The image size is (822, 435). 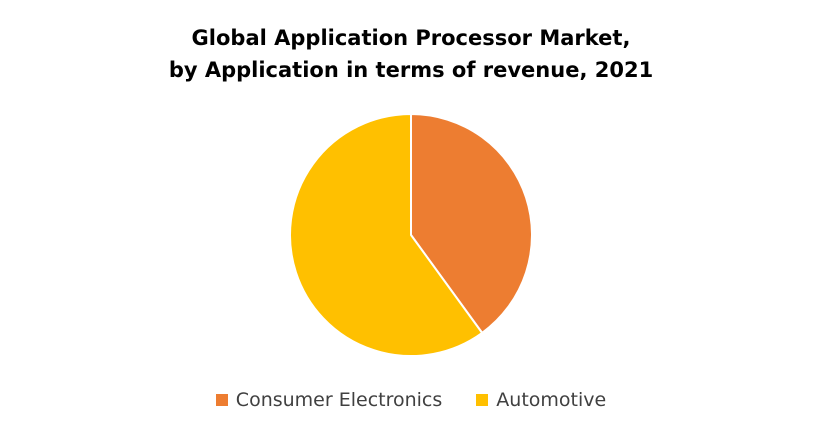 I want to click on chart-title-line-2: by Application in terms of revenue, 2021, so click(x=411, y=70).